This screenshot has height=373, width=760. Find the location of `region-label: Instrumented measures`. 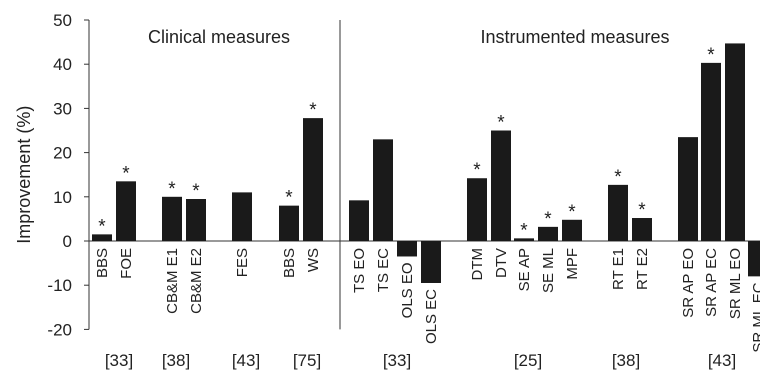

region-label: Instrumented measures is located at coordinates (574, 37).